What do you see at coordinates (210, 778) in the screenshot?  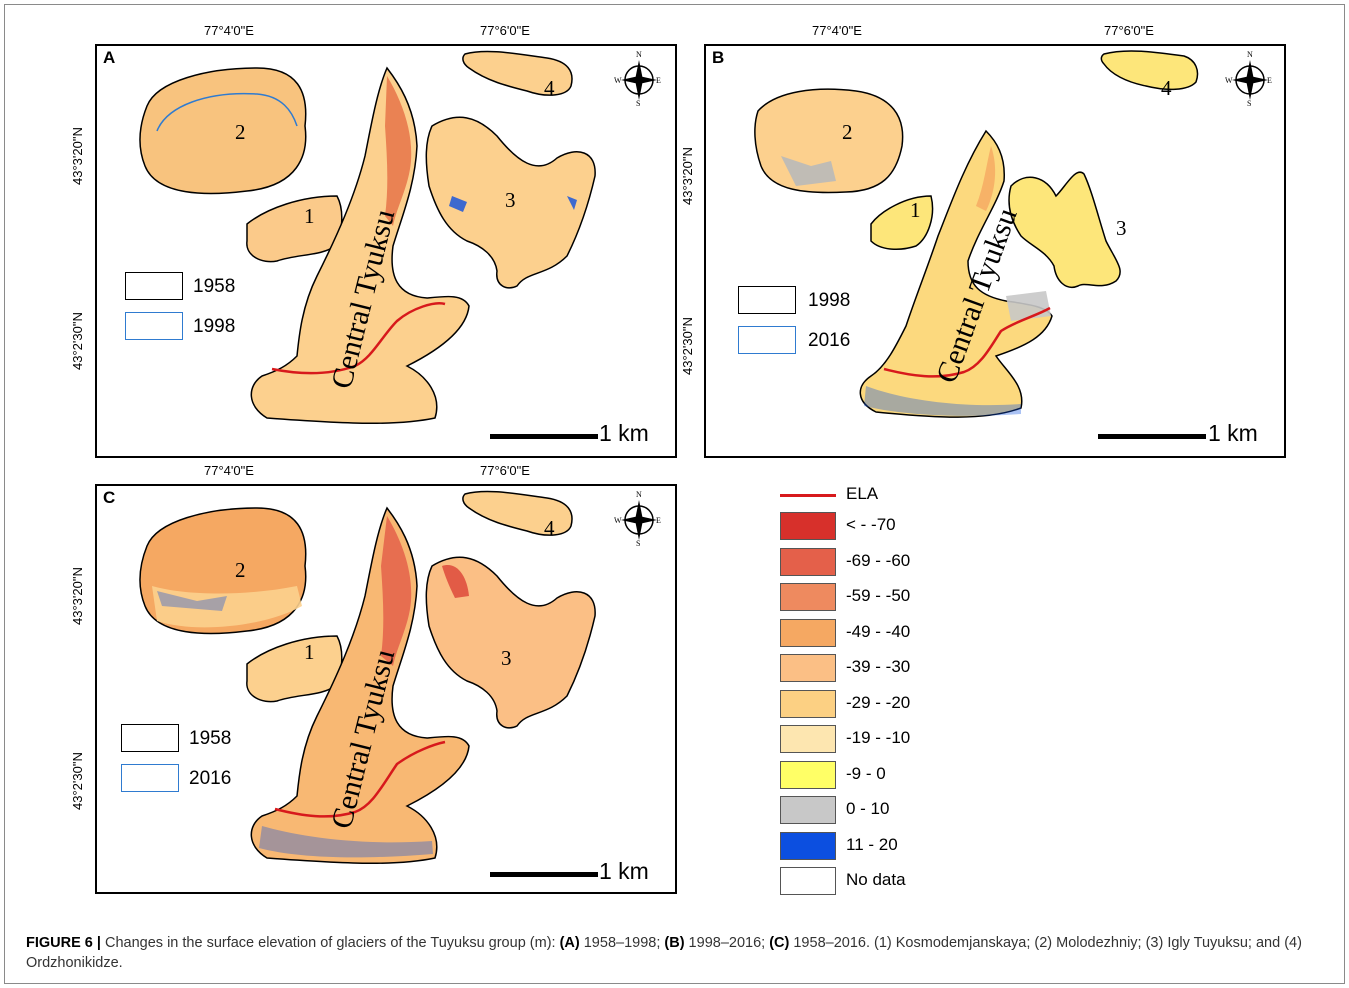 I see `legend-label-2016-c: 2016` at bounding box center [210, 778].